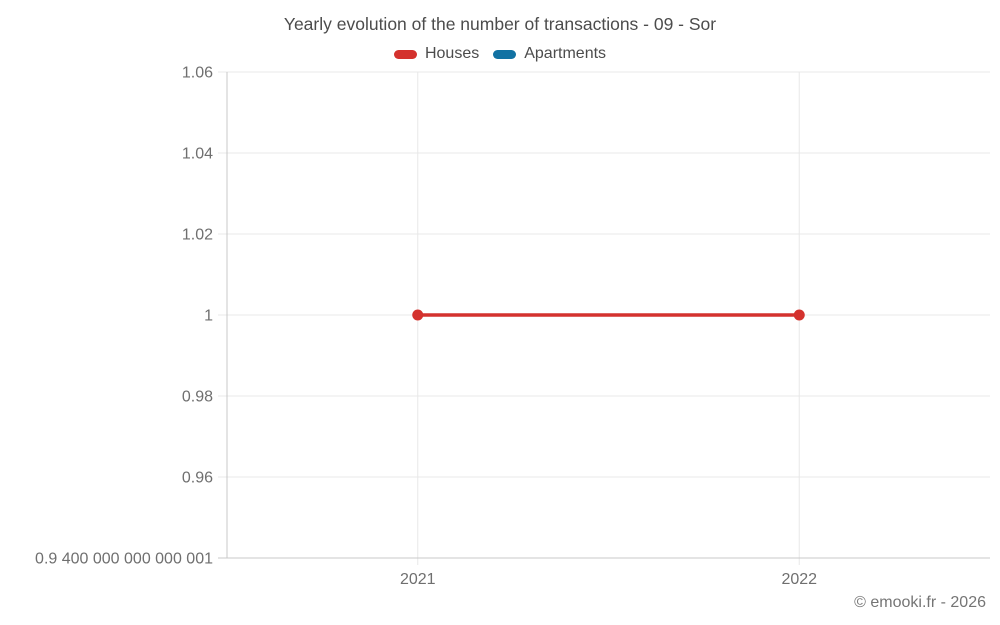 The height and width of the screenshot is (625, 1000). I want to click on y-axis-label: 0.98, so click(197, 397).